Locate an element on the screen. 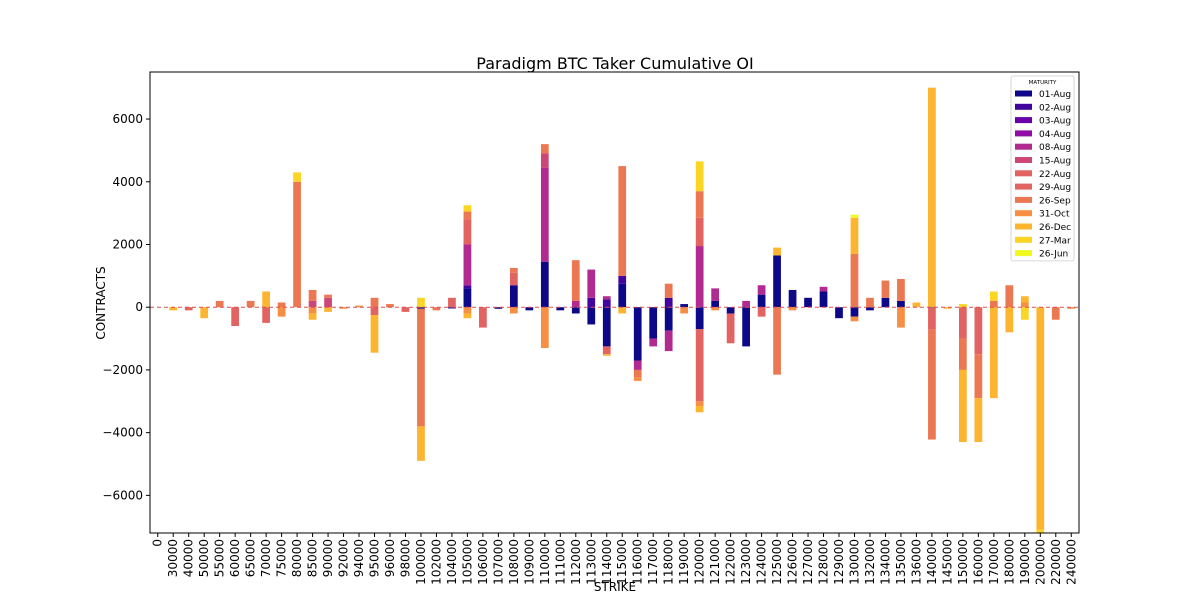 The image size is (1200, 600). x-tick-label: 122000 is located at coordinates (731, 562).